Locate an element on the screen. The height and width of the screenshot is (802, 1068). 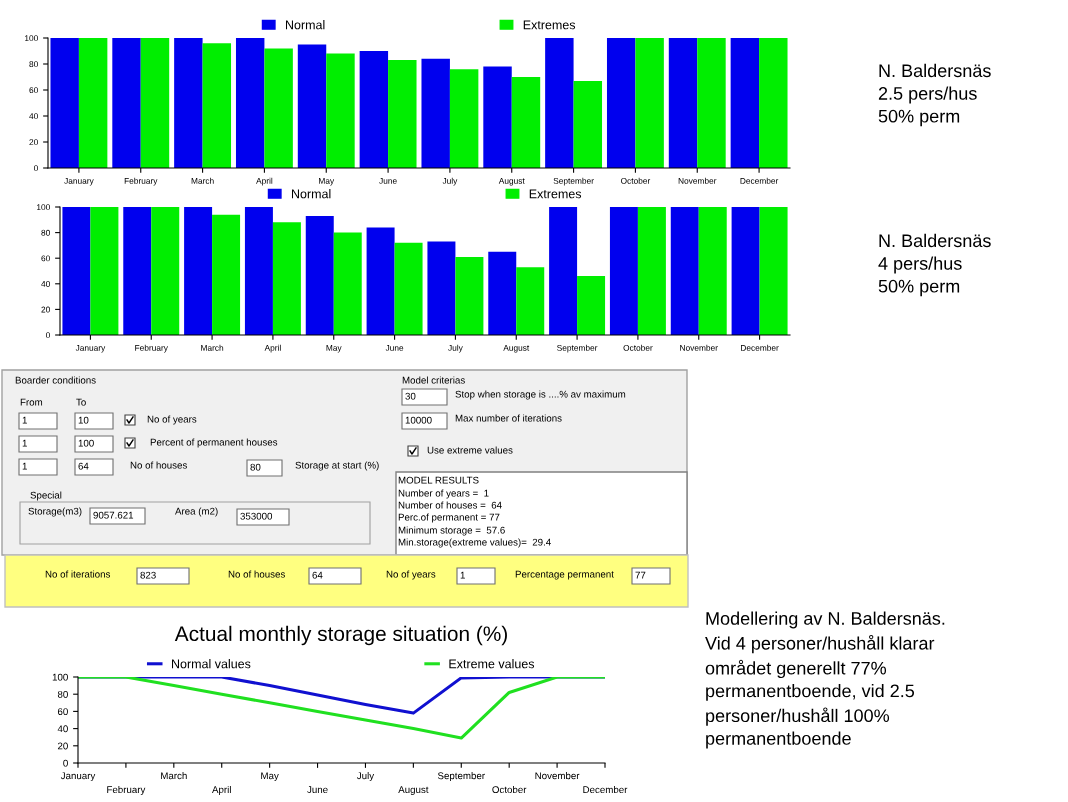
text: 30 is located at coordinates (410, 396).